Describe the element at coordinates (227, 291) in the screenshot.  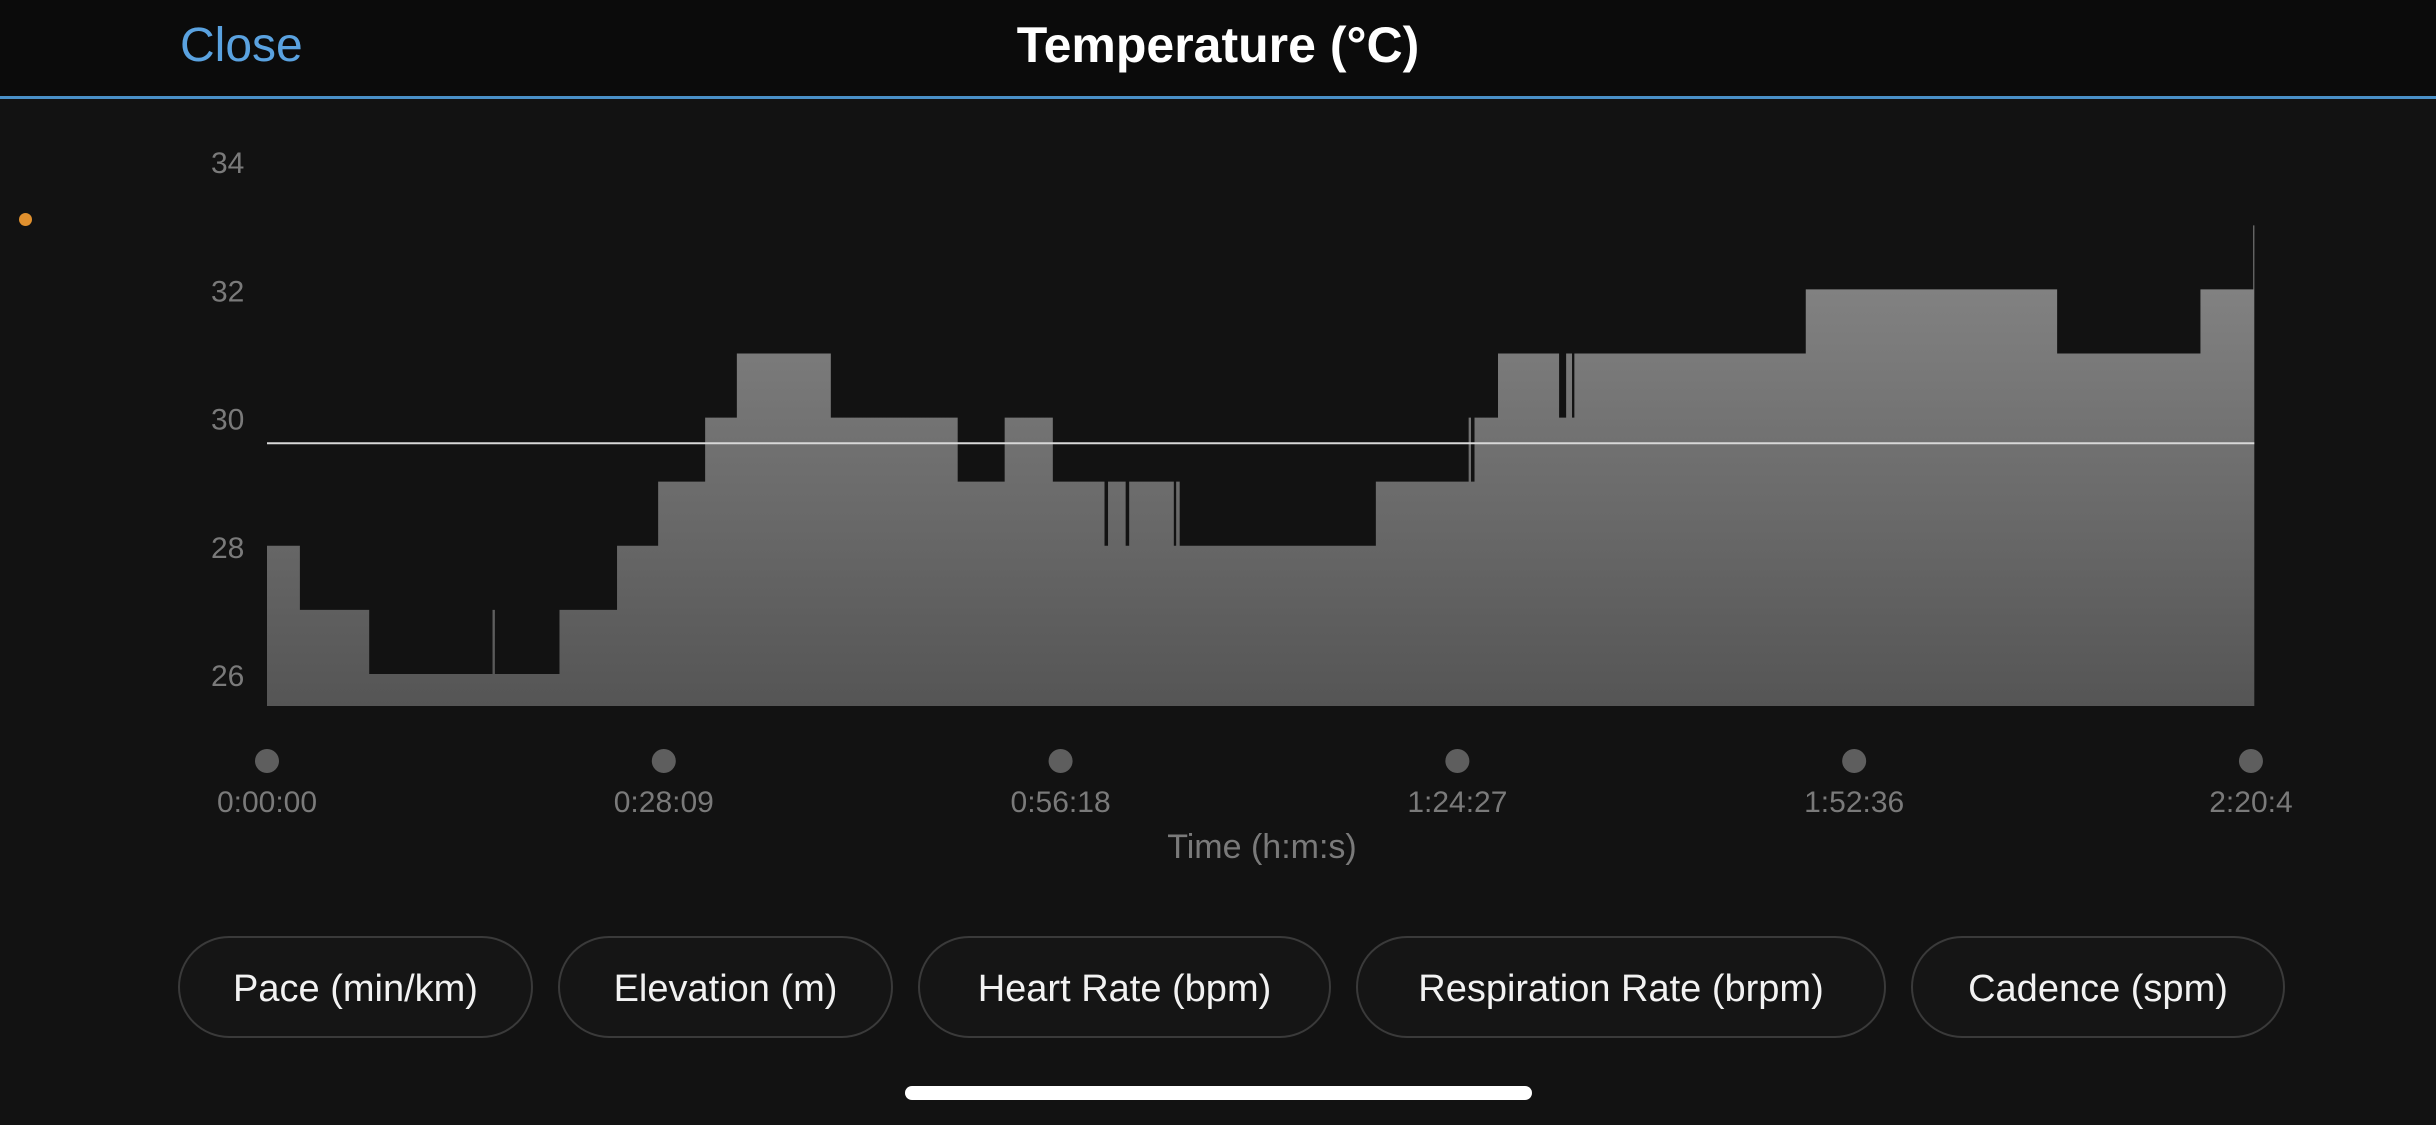
I see `y-tick-label: 32` at that location.